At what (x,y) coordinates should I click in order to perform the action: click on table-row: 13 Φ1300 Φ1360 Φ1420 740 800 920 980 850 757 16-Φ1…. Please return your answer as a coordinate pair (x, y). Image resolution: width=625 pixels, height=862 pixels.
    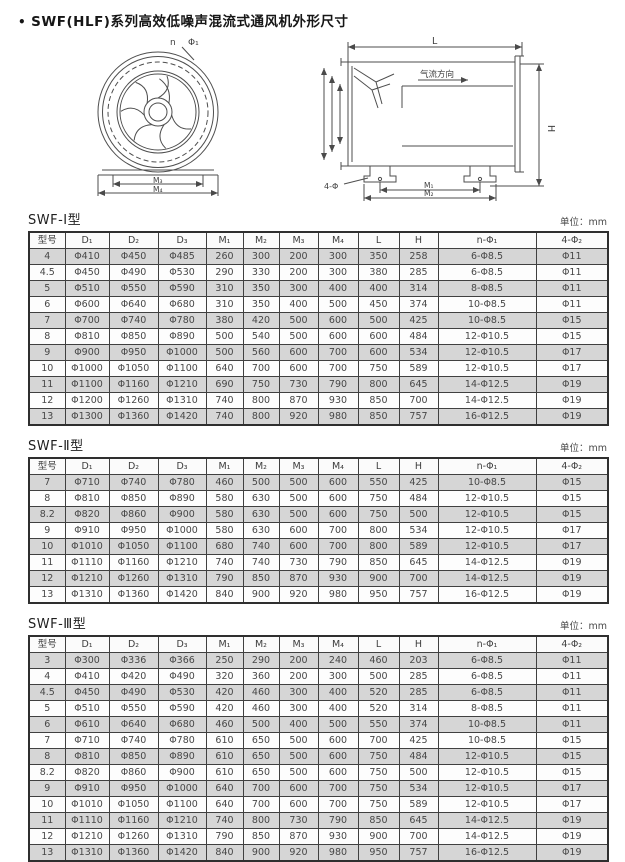
    Looking at the image, I should click on (318, 417).